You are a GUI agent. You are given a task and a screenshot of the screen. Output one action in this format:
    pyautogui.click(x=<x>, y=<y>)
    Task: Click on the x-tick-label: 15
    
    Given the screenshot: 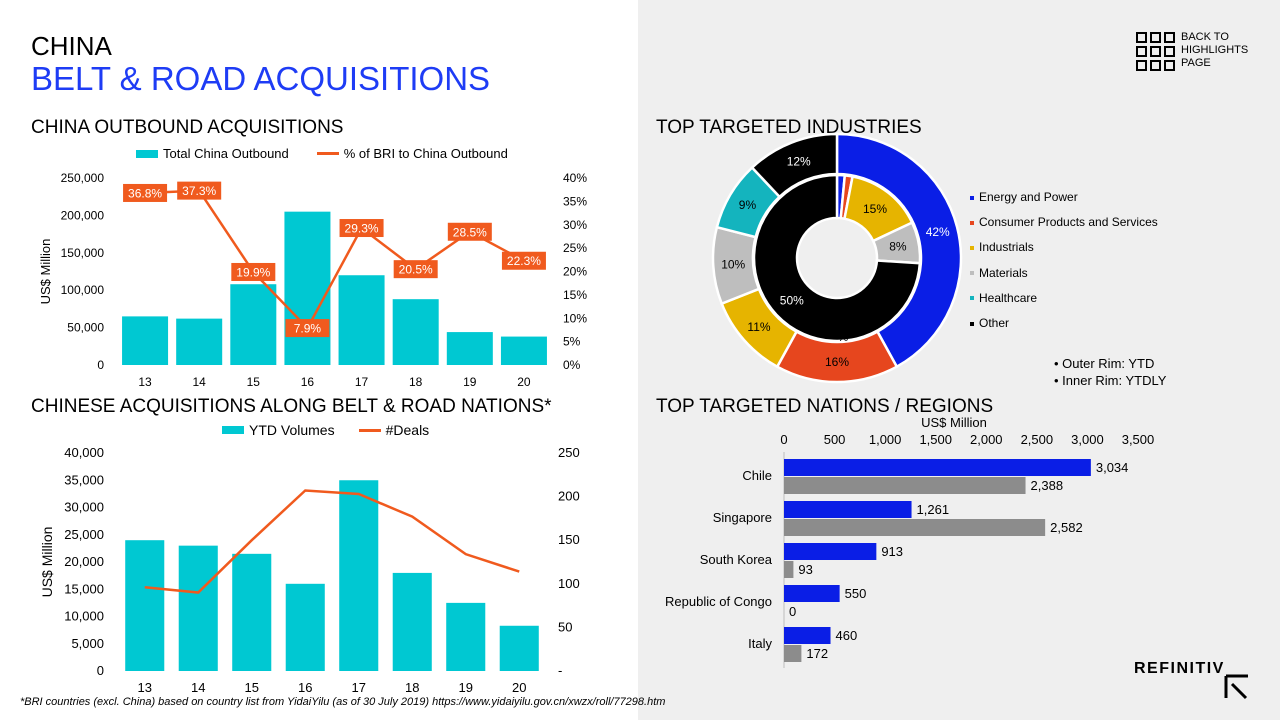 What is the action you would take?
    pyautogui.click(x=254, y=382)
    